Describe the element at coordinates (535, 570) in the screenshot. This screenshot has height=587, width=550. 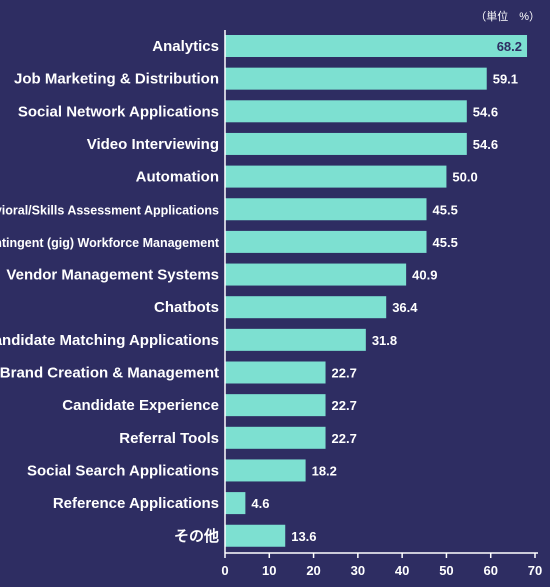
I see `x-tick-label: 70` at that location.